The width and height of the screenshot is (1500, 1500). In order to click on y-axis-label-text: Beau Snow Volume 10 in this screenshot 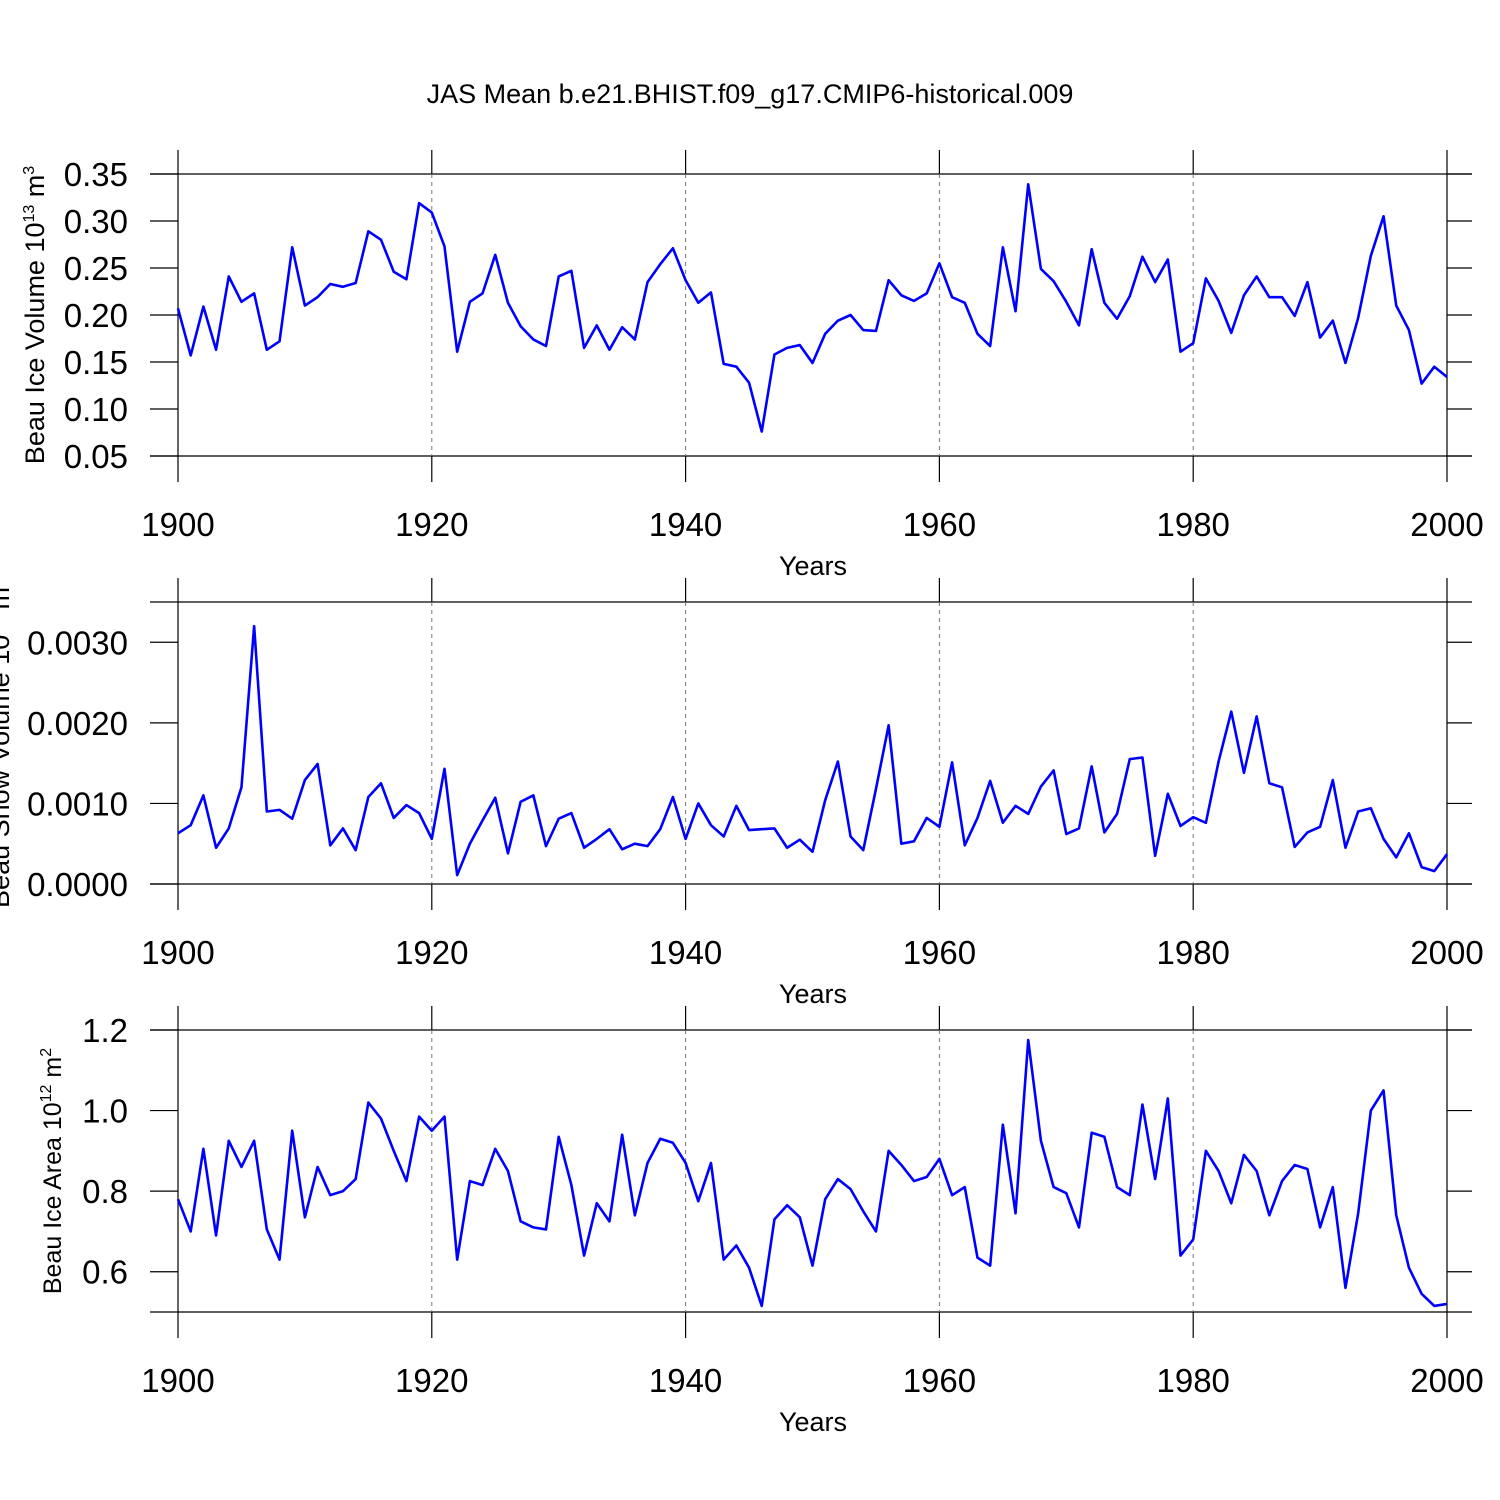, I will do `click(7, 771)`.